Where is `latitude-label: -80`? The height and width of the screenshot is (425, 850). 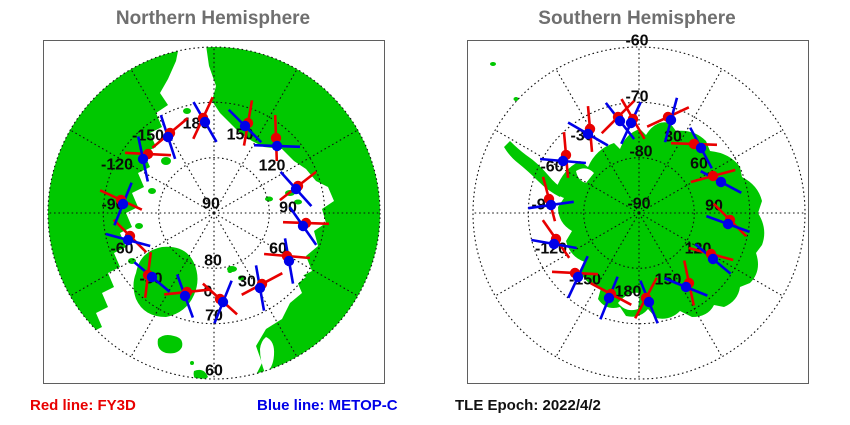 latitude-label: -80 is located at coordinates (640, 152).